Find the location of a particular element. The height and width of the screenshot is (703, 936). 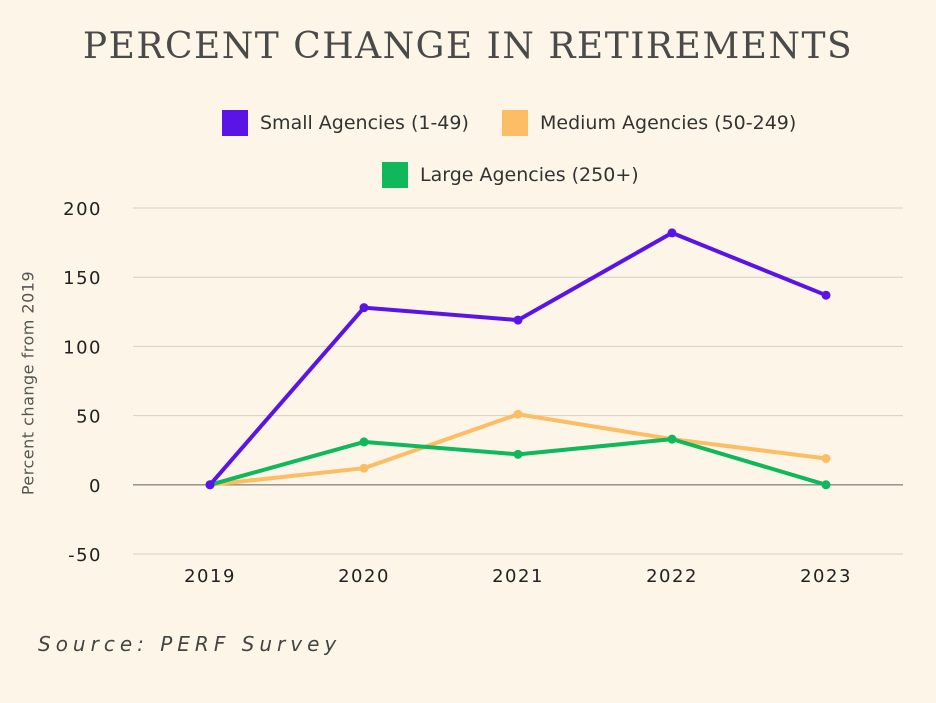

x-tick-label: 2019 is located at coordinates (210, 576).